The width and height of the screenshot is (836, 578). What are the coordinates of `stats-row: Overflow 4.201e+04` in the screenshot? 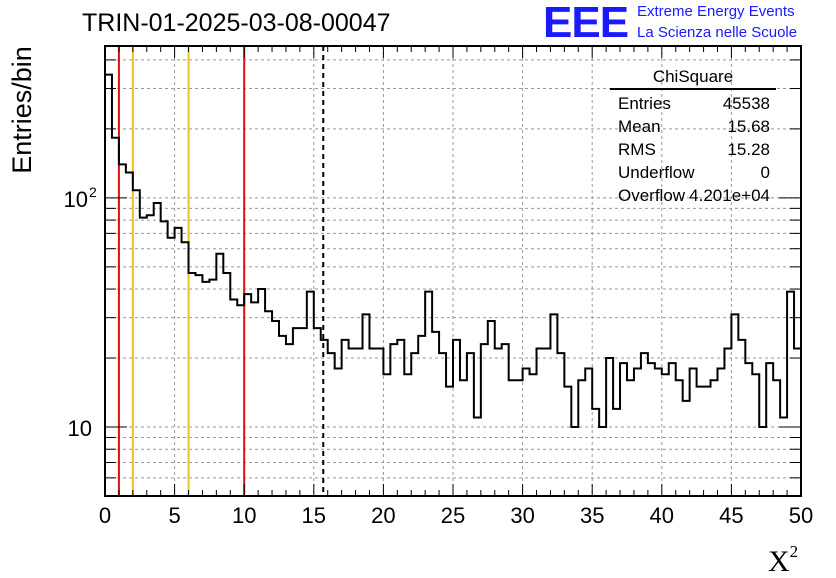 It's located at (693, 195).